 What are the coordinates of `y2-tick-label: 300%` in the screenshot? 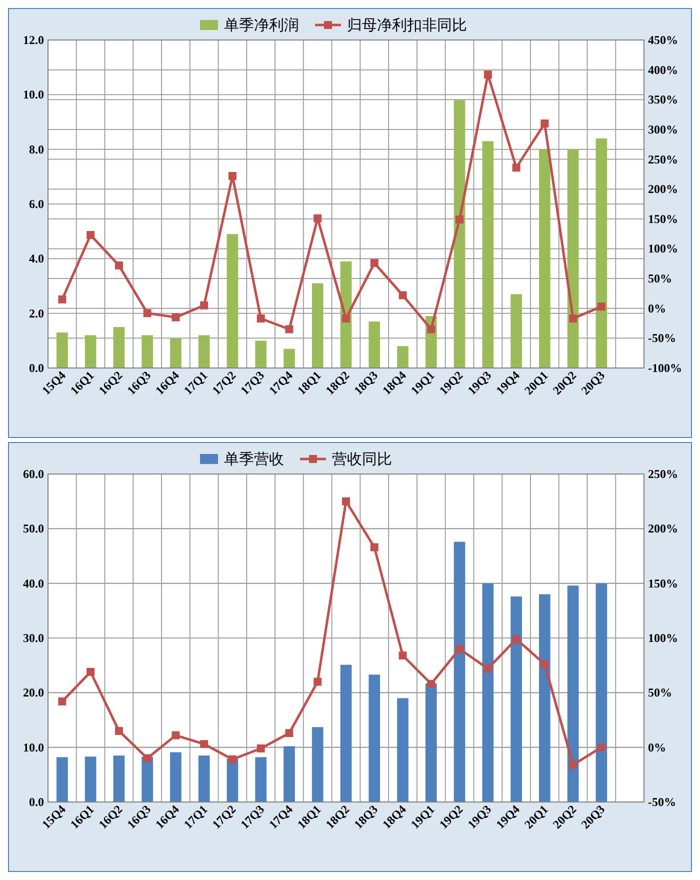 It's located at (663, 129).